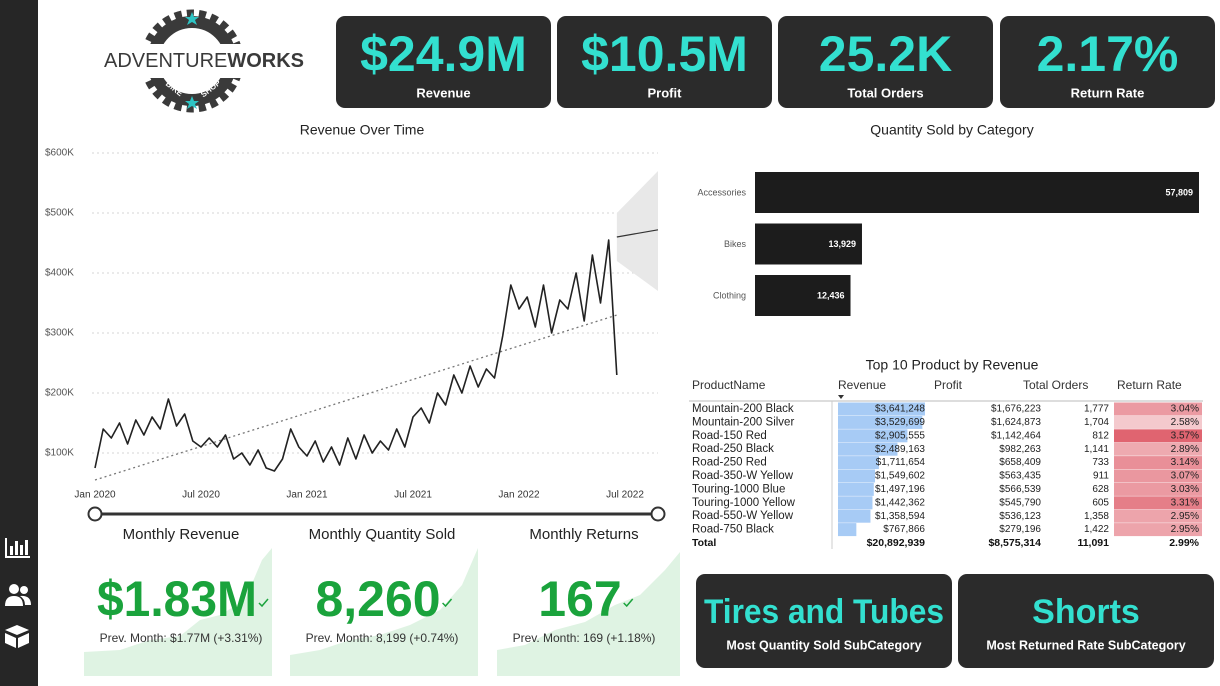 The height and width of the screenshot is (686, 1220). Describe the element at coordinates (743, 516) in the screenshot. I see `cell: Road-550-W Yellow` at that location.